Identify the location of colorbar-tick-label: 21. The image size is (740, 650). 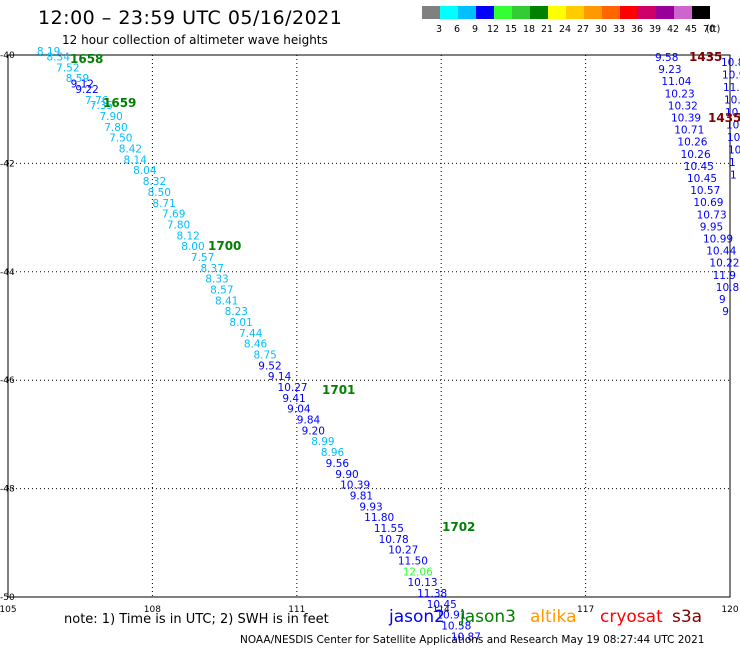
(547, 29).